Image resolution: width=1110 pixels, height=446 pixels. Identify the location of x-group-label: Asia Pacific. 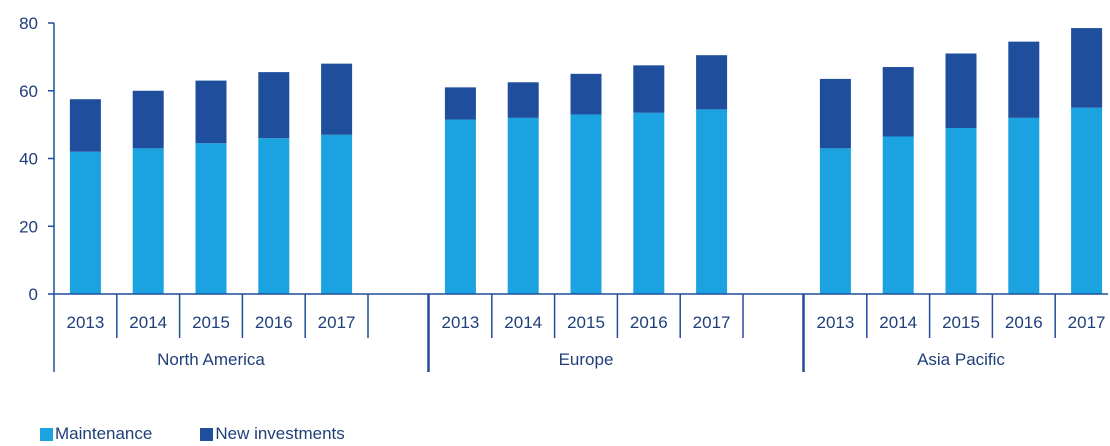
(961, 359).